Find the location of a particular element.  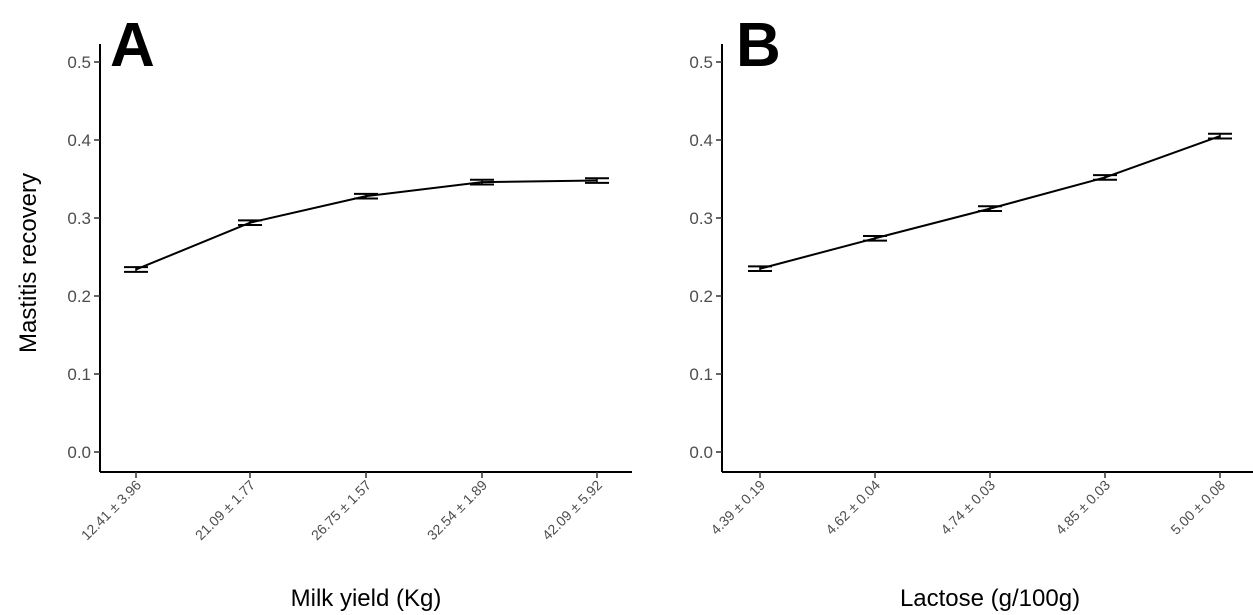

x-tick-label: 21.09 ± 1.77 is located at coordinates (225, 510).